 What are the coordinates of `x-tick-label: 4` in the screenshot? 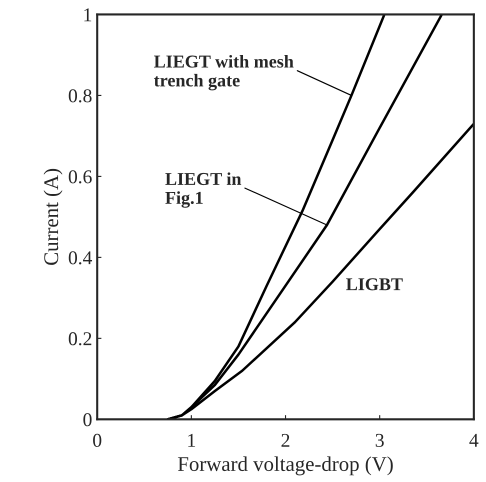 It's located at (473, 440).